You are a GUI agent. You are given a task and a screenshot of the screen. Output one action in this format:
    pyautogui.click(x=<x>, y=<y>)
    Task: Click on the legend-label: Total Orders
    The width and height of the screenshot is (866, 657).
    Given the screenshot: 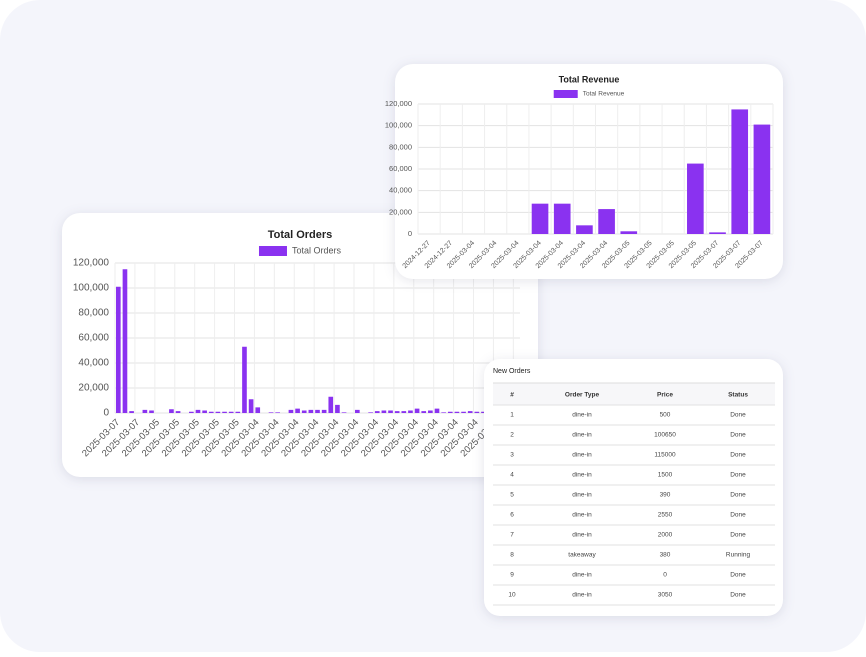 What is the action you would take?
    pyautogui.click(x=317, y=250)
    